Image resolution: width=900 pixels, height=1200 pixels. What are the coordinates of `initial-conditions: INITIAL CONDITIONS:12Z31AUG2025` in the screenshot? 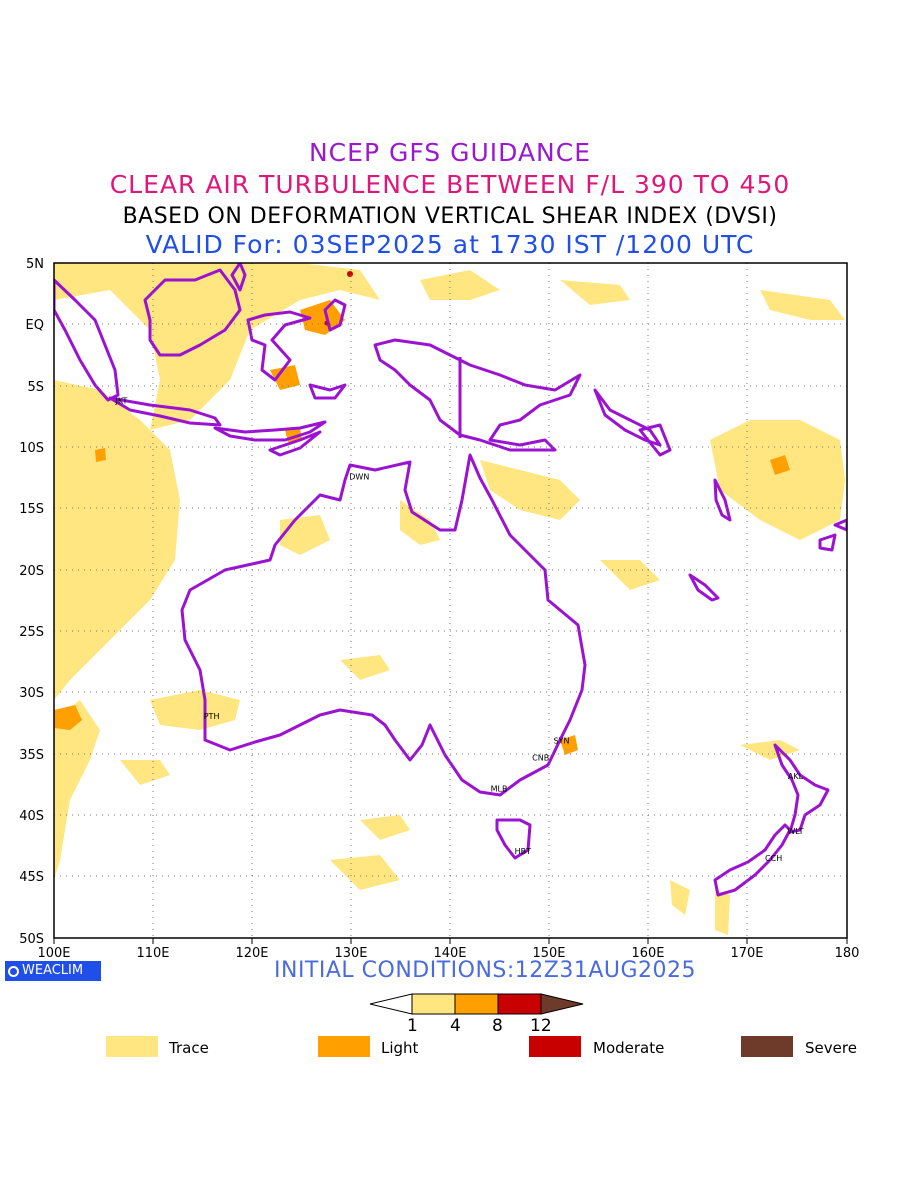 It's located at (485, 970).